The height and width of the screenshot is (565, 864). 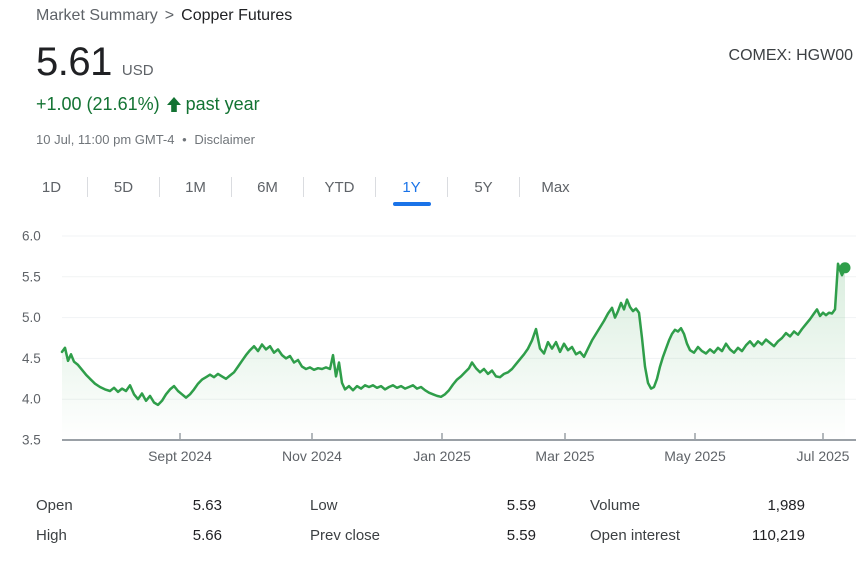 I want to click on range-tabs: 1D 5D 1M 6M YTD 1Y 5Y Max, so click(x=303, y=187).